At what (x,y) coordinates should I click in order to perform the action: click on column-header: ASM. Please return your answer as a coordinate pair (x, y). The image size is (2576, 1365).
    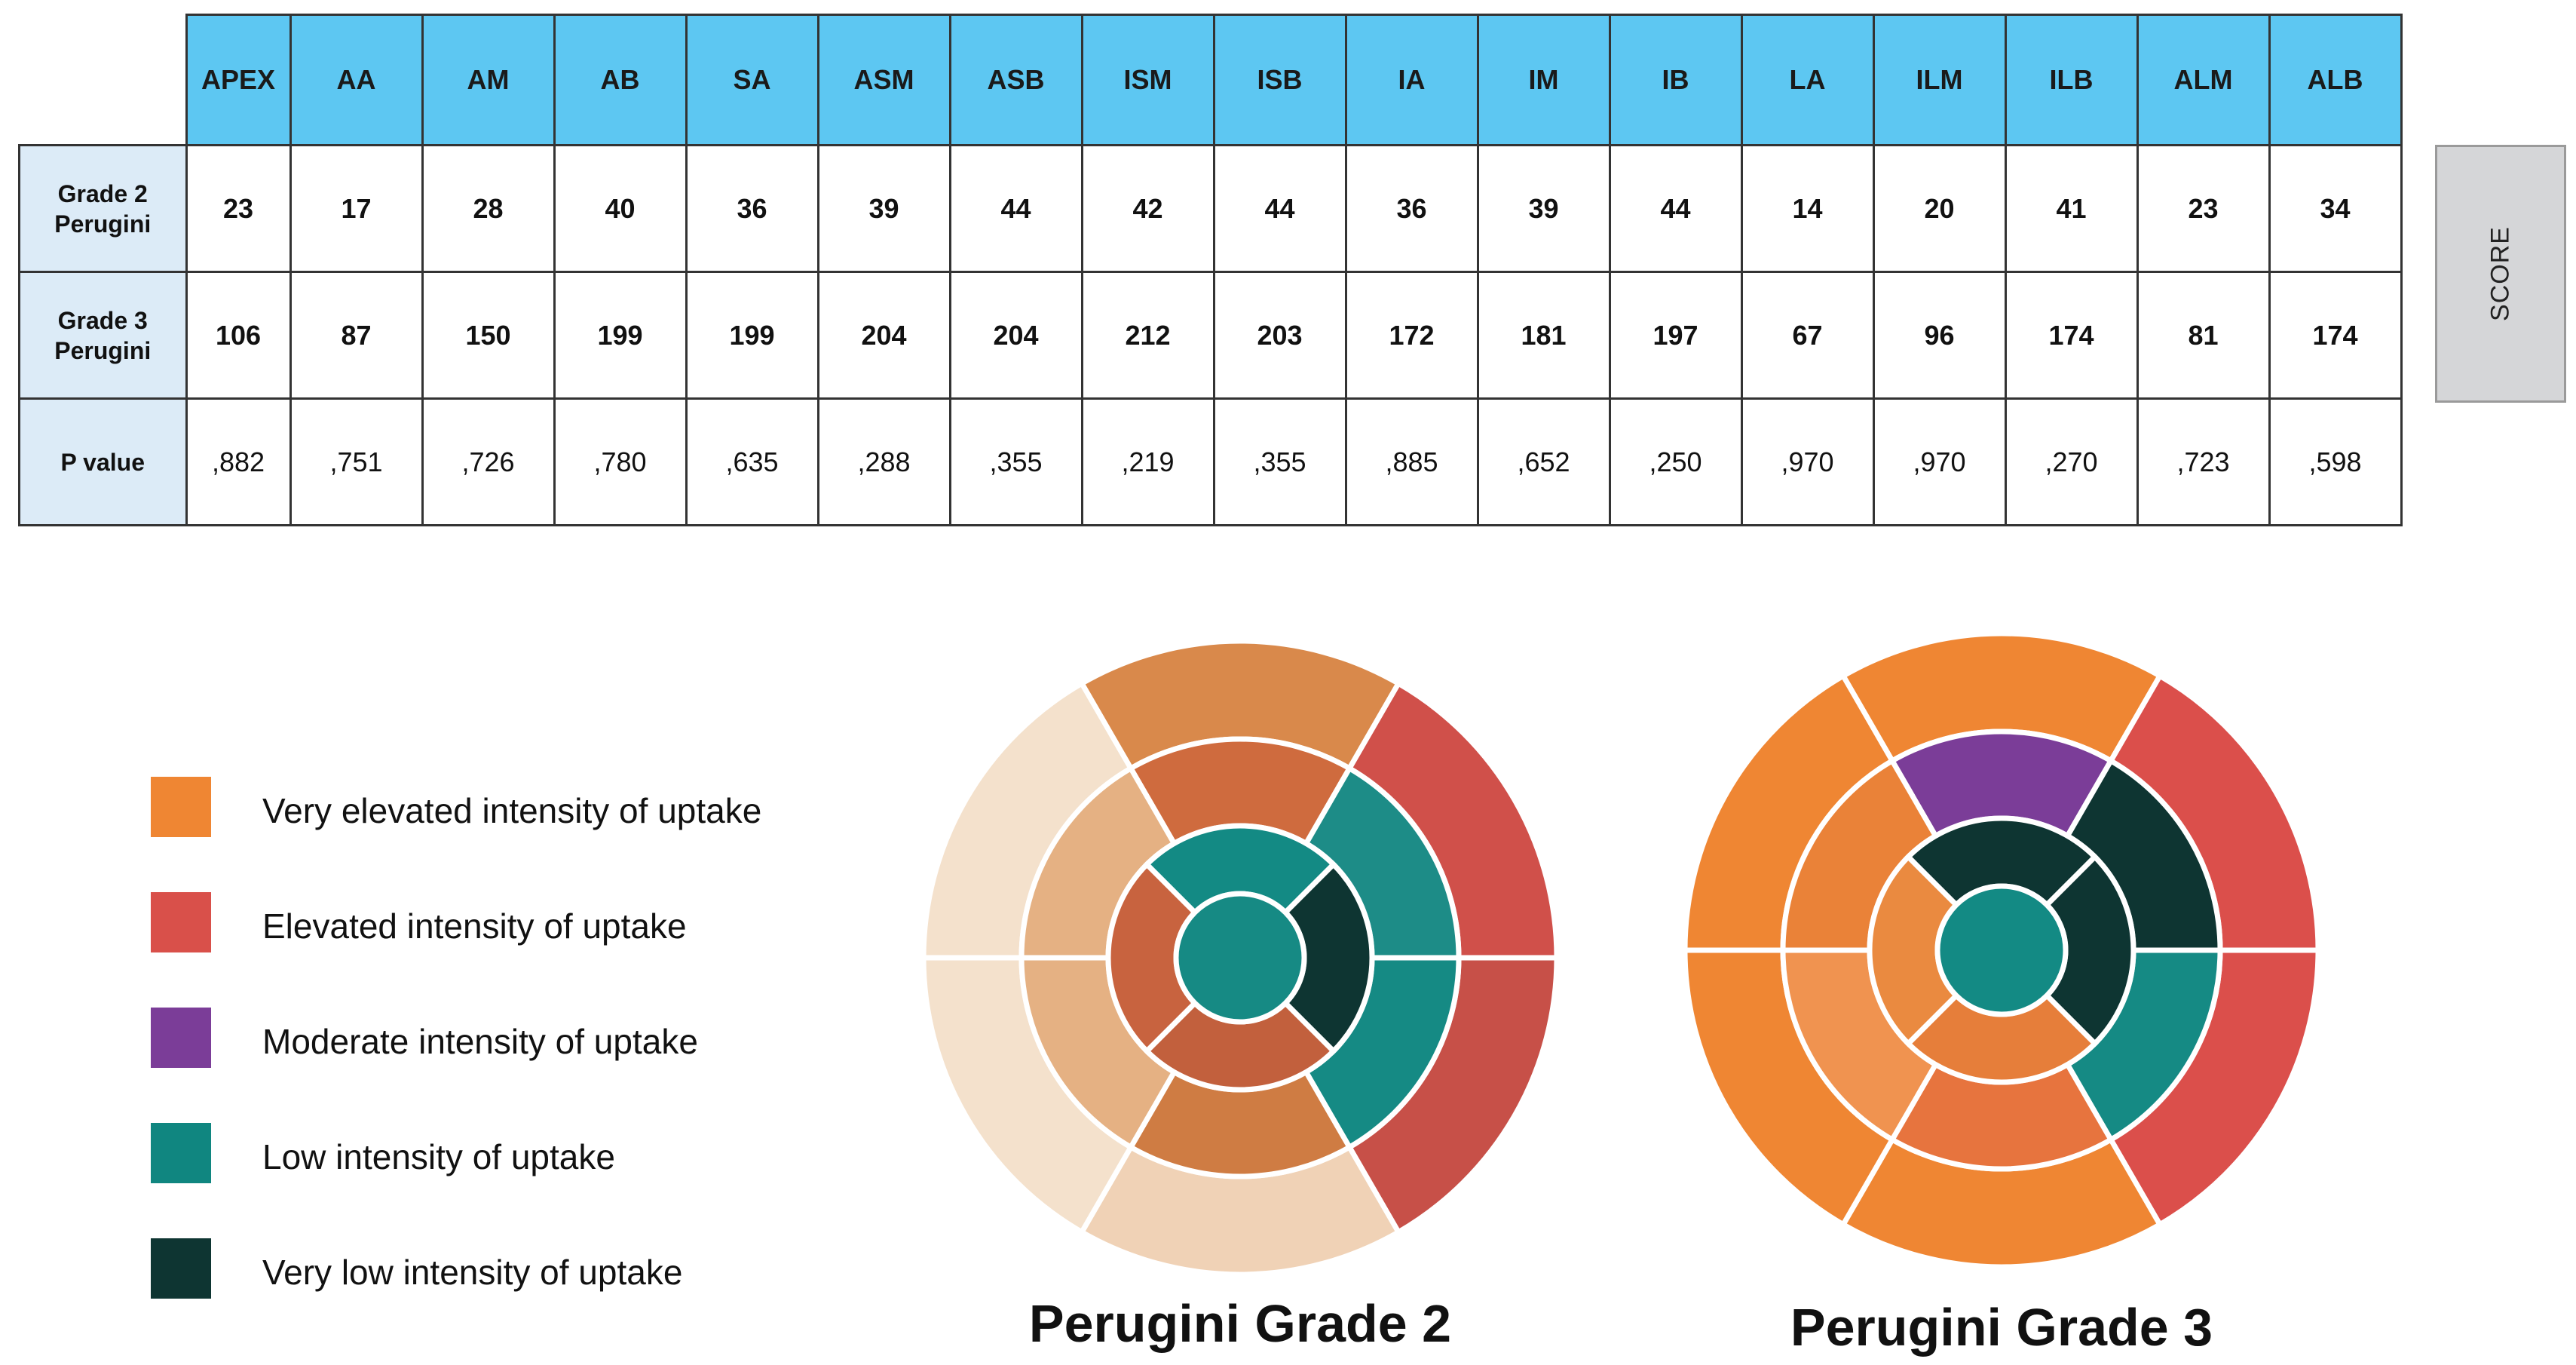
    Looking at the image, I should click on (883, 80).